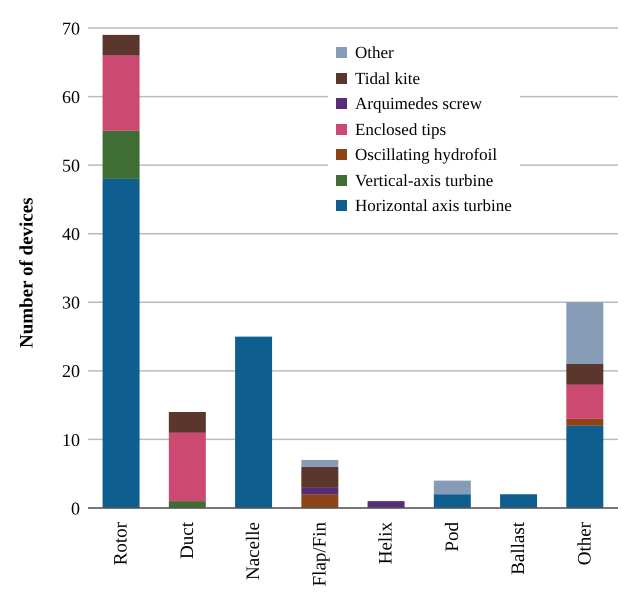 Image resolution: width=636 pixels, height=611 pixels. What do you see at coordinates (374, 53) in the screenshot?
I see `legend-label: Other` at bounding box center [374, 53].